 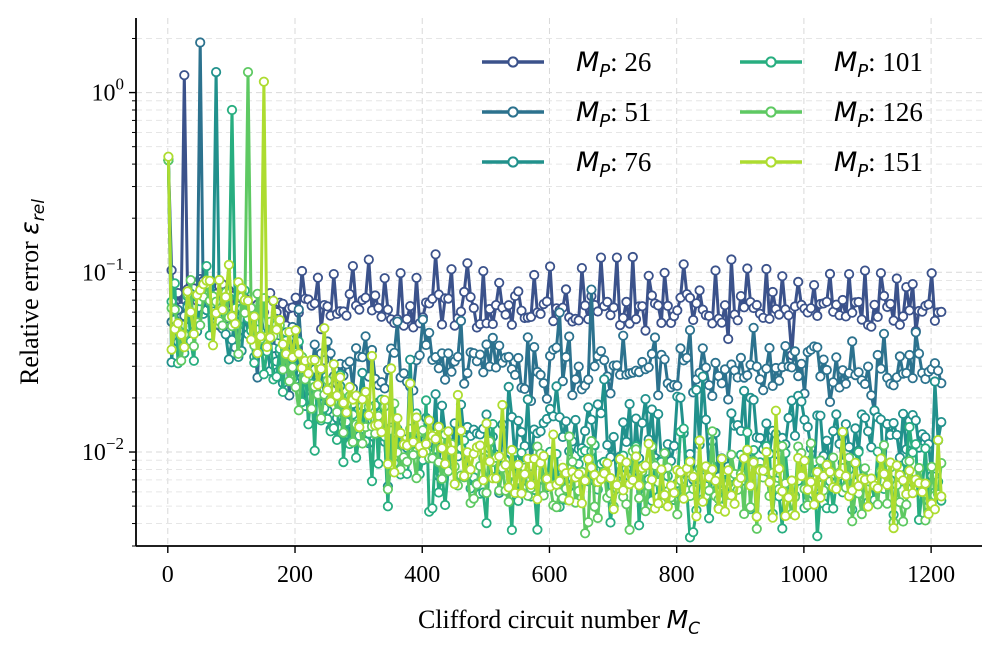 I want to click on legend-marker, so click(x=513, y=62).